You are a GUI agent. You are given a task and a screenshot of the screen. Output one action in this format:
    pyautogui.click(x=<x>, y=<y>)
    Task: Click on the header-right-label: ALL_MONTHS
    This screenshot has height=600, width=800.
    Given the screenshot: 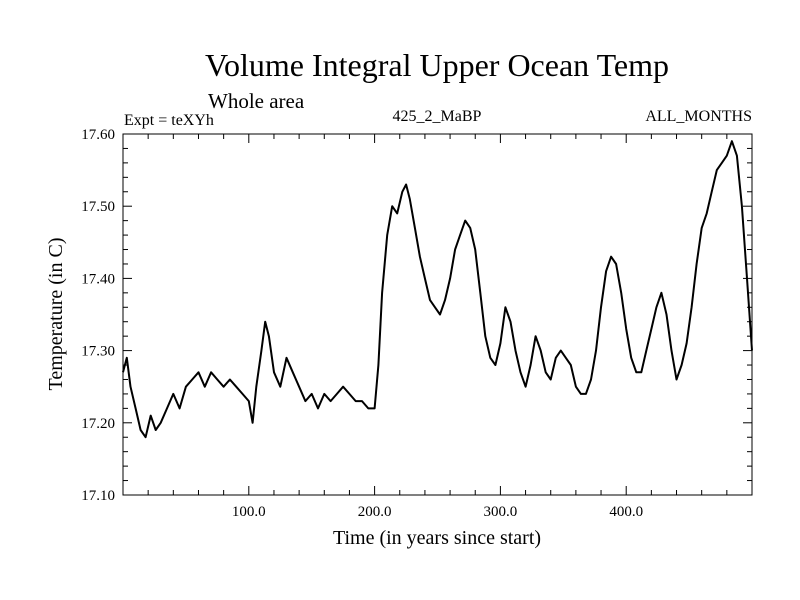 What is the action you would take?
    pyautogui.click(x=698, y=116)
    